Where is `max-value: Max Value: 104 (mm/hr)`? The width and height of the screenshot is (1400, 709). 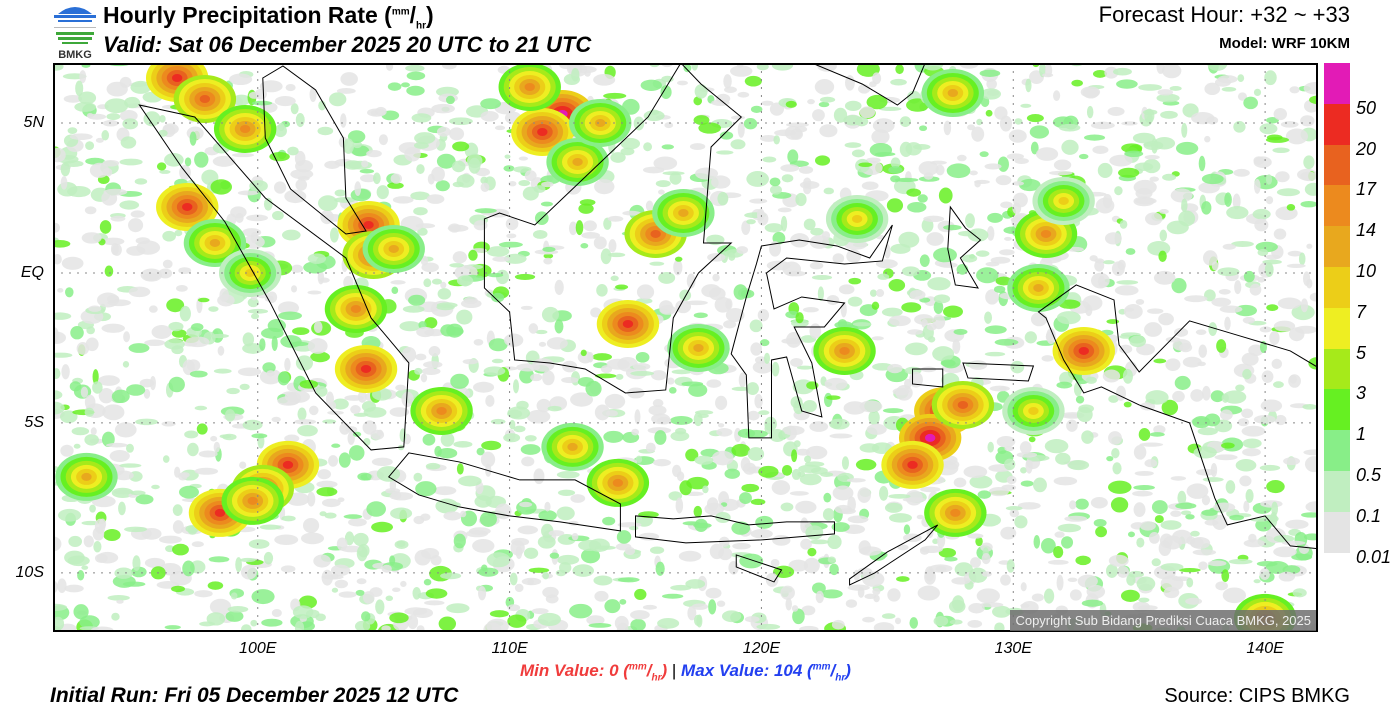 max-value: Max Value: 104 (mm/hr) is located at coordinates (766, 672).